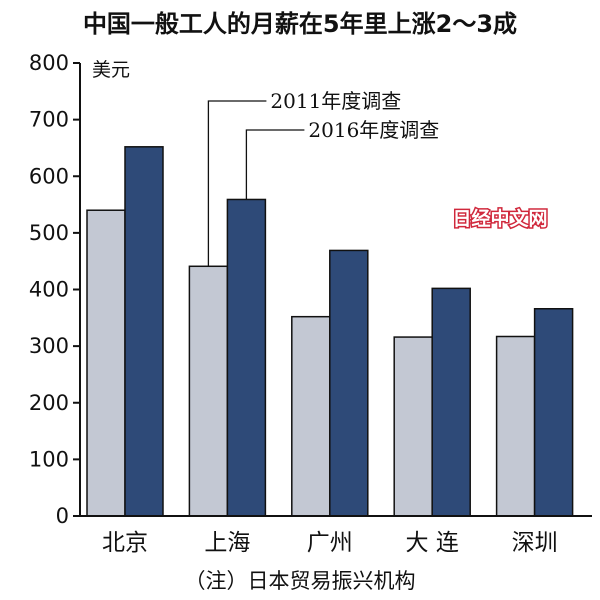  Describe the element at coordinates (49, 459) in the screenshot. I see `y-tick-label: 100` at that location.